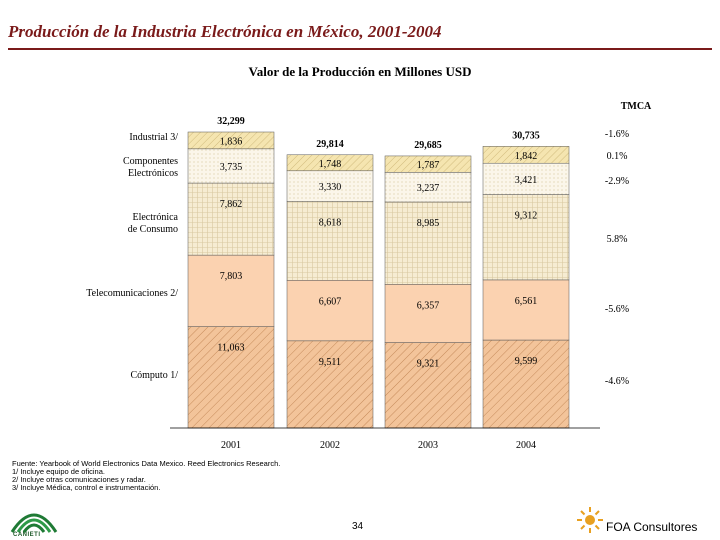  Describe the element at coordinates (330, 301) in the screenshot. I see `bar-value-label: 6,607` at that location.